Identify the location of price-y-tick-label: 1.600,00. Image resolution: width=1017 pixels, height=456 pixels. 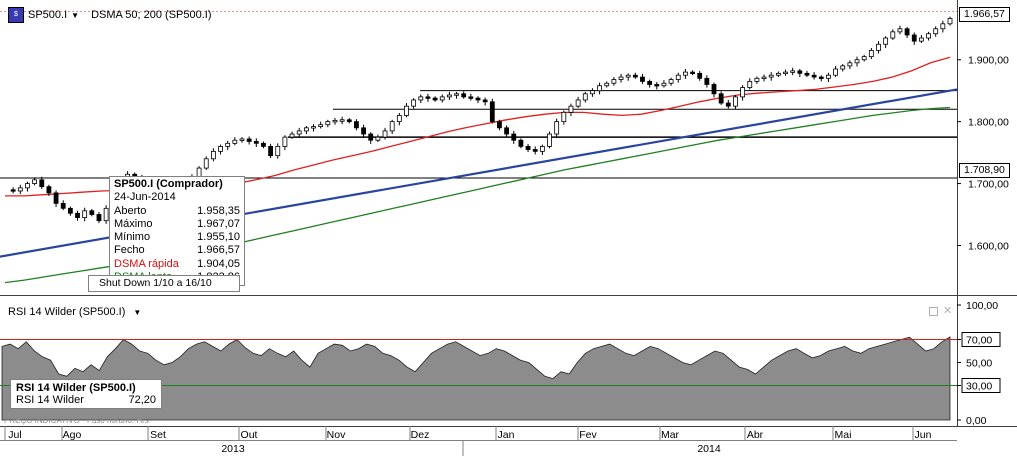
(988, 246).